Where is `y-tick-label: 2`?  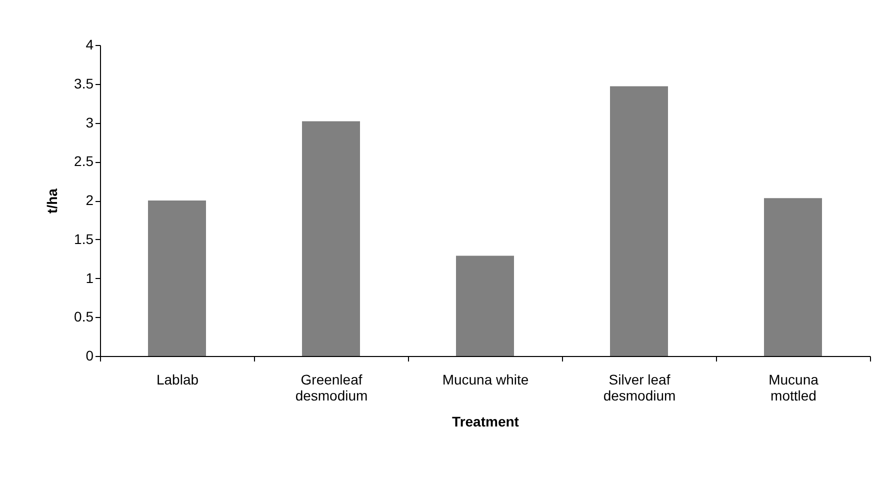
y-tick-label: 2 is located at coordinates (90, 200).